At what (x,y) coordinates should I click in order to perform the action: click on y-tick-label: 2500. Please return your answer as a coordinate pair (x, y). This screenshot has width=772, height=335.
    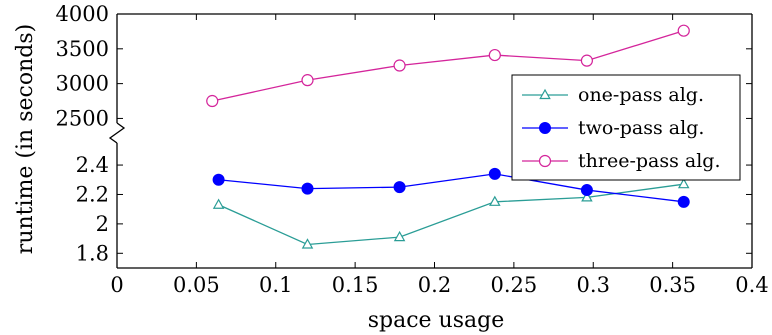
    Looking at the image, I should click on (82, 118).